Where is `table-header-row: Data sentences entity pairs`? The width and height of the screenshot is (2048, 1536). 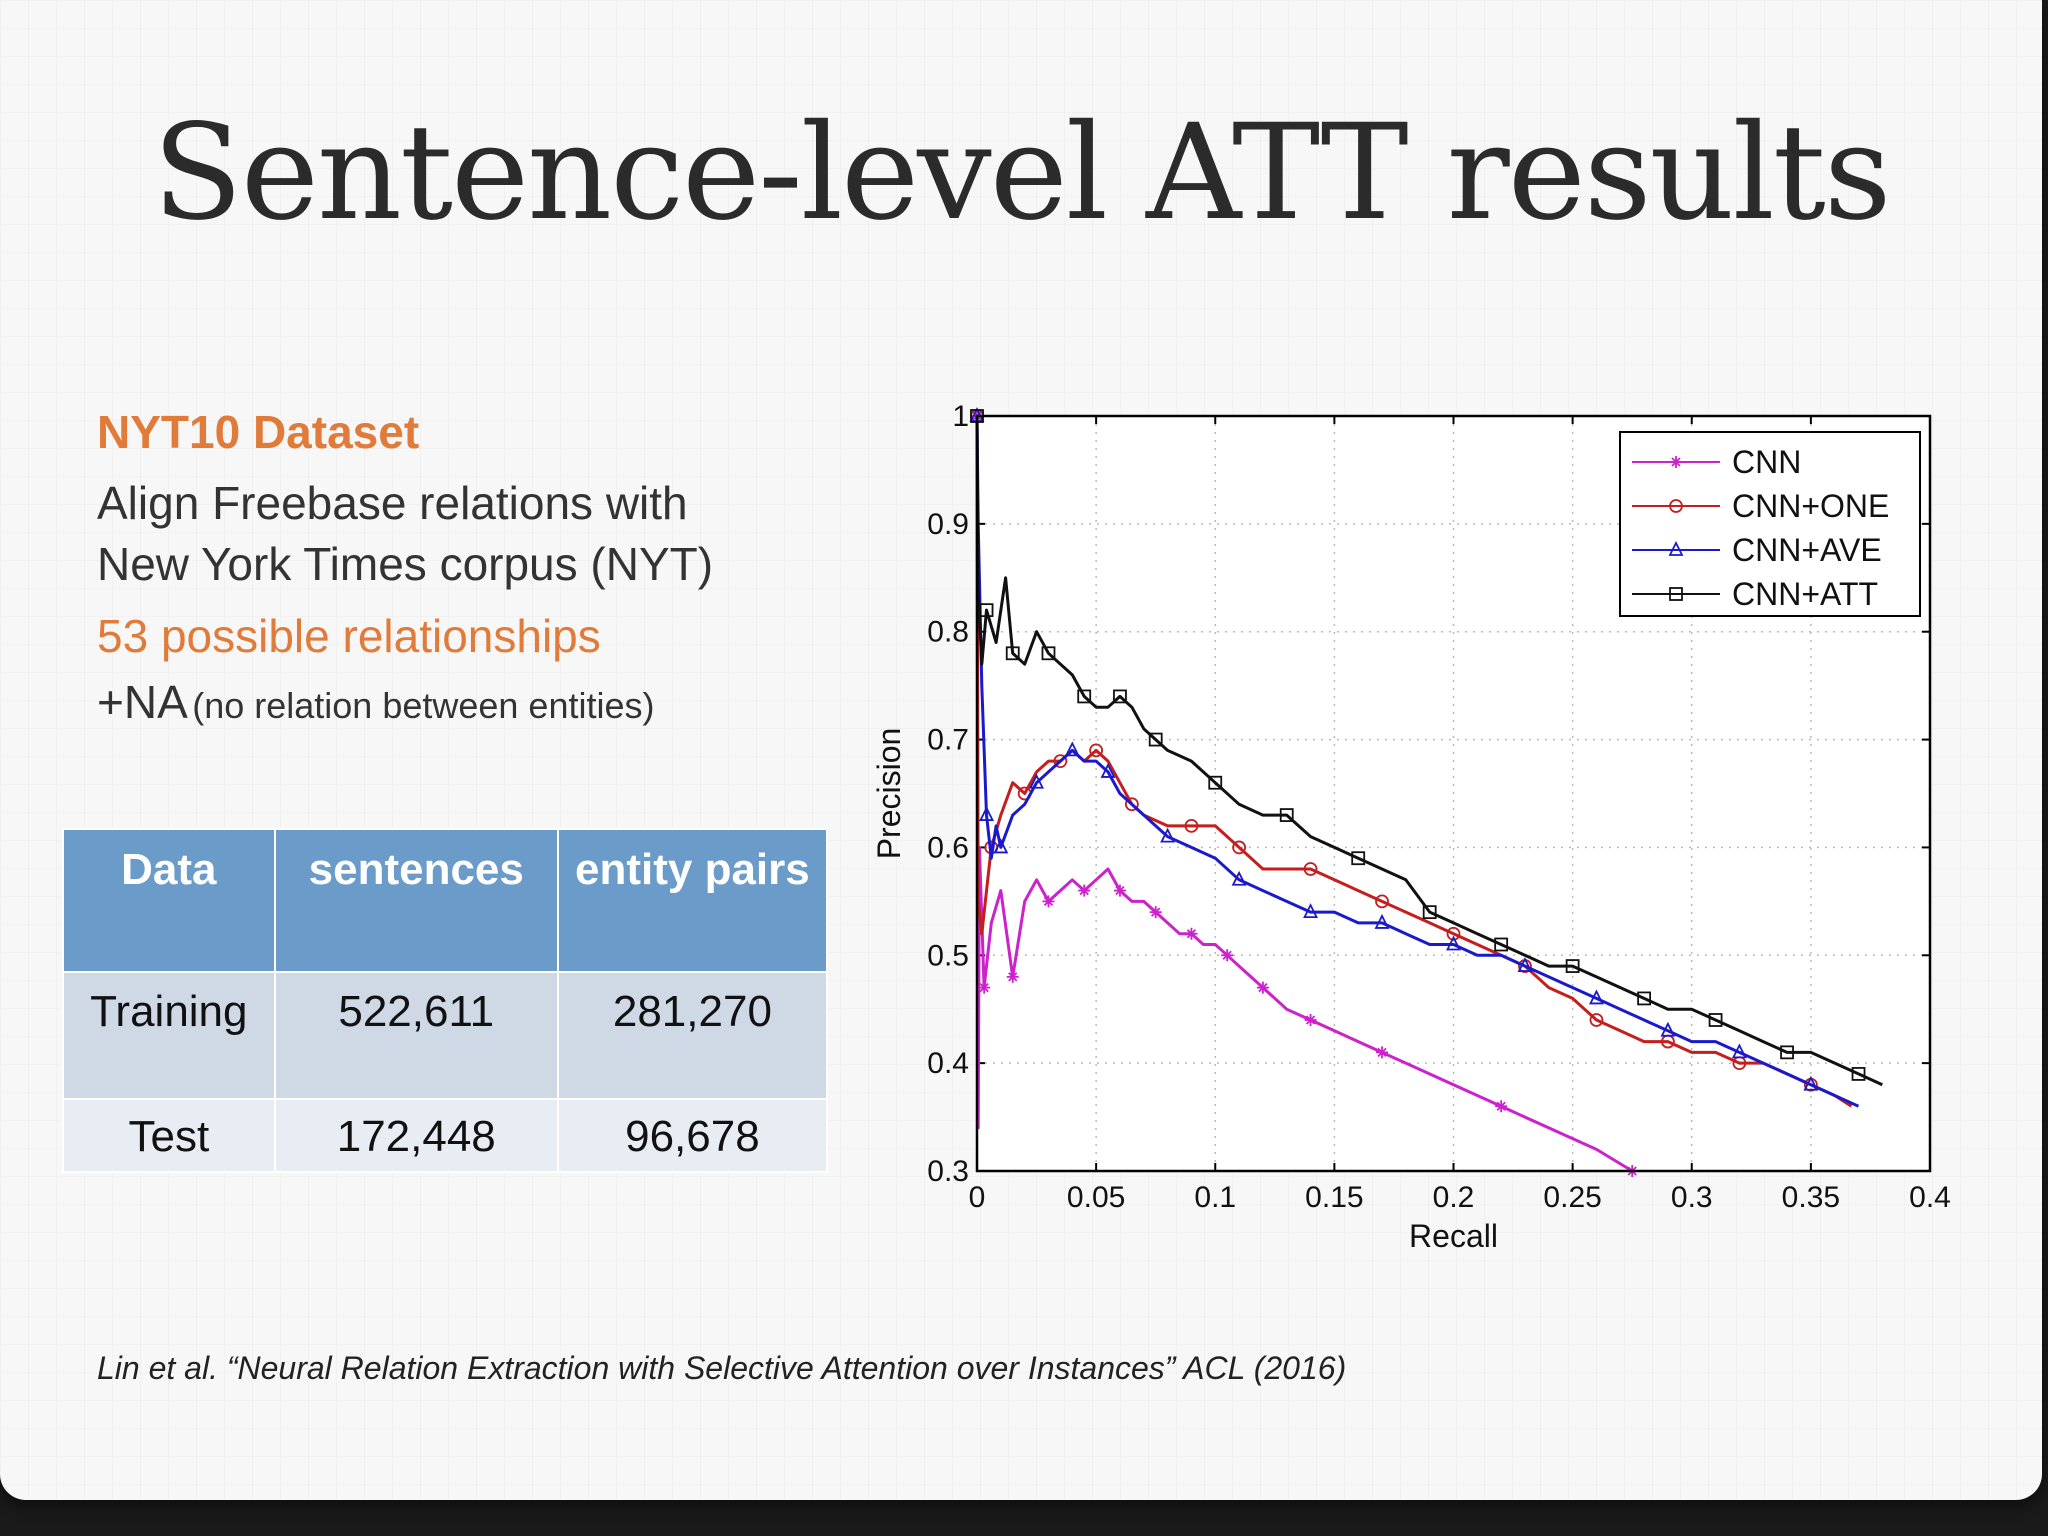
table-header-row: Data sentences entity pairs is located at coordinates (445, 900).